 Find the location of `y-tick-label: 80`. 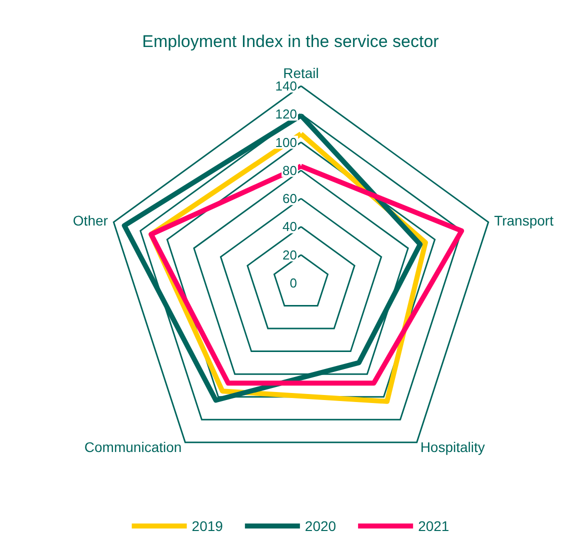

y-tick-label: 80 is located at coordinates (289, 170).